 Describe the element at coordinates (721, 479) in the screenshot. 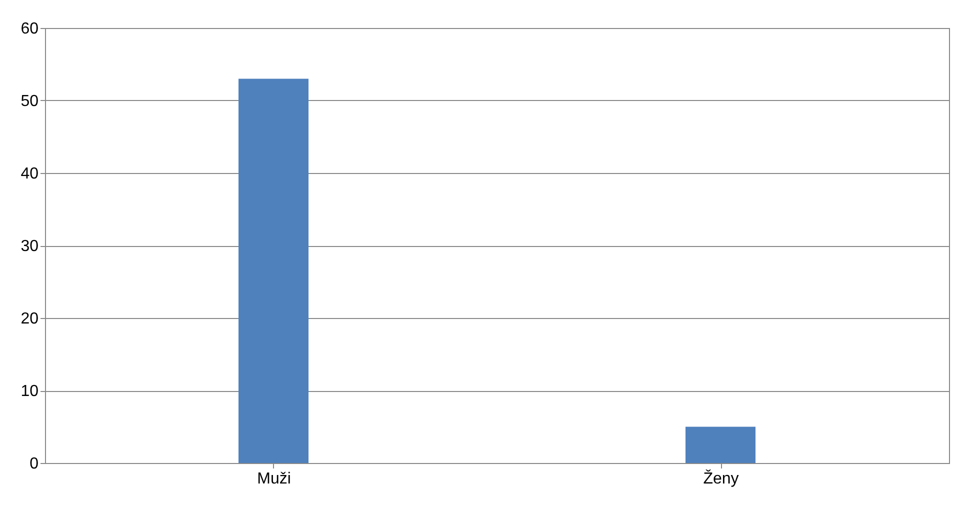

I see `x-tick-label: Ženy` at that location.